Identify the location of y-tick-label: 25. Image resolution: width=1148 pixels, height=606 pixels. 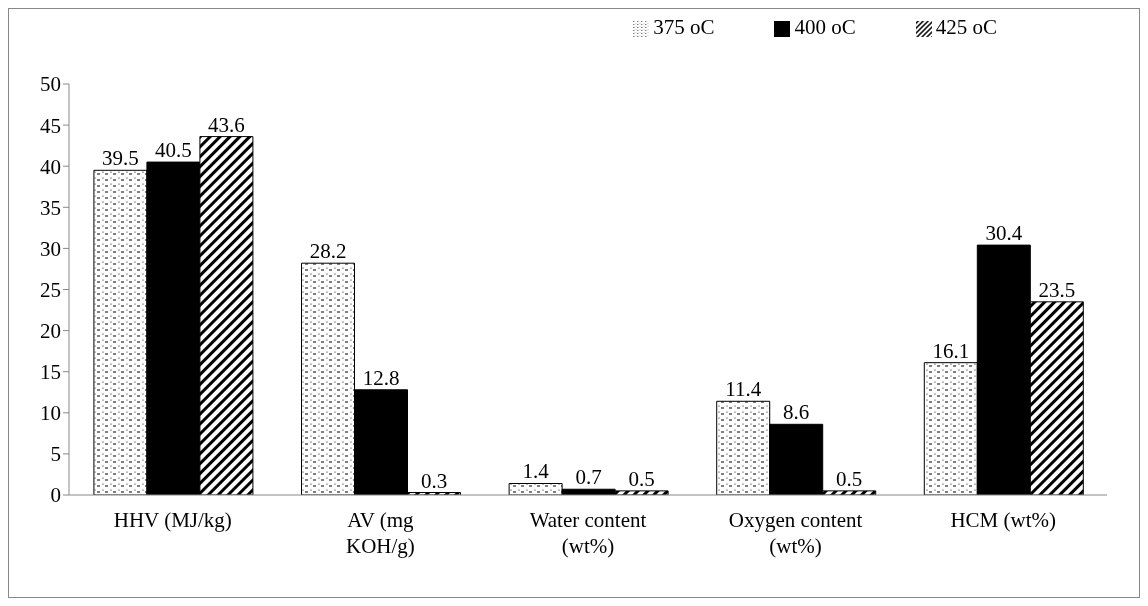
(50, 289).